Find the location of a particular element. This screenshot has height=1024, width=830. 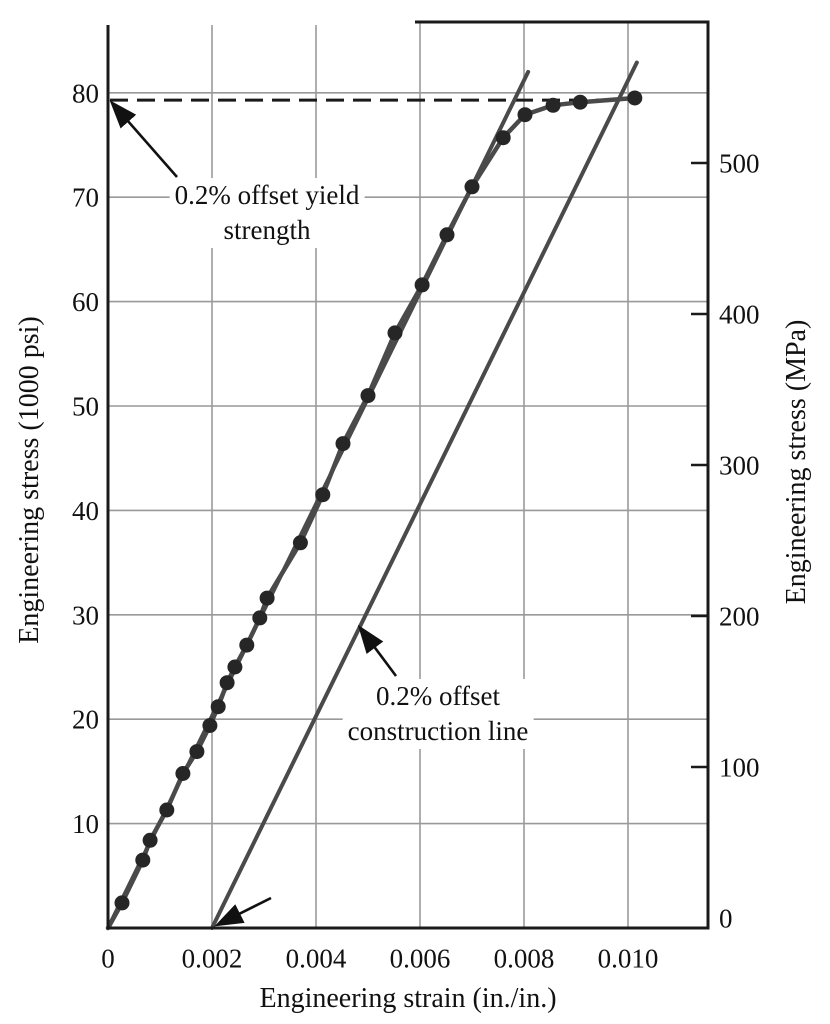

psi-tick-label: 70 is located at coordinates (85, 198).